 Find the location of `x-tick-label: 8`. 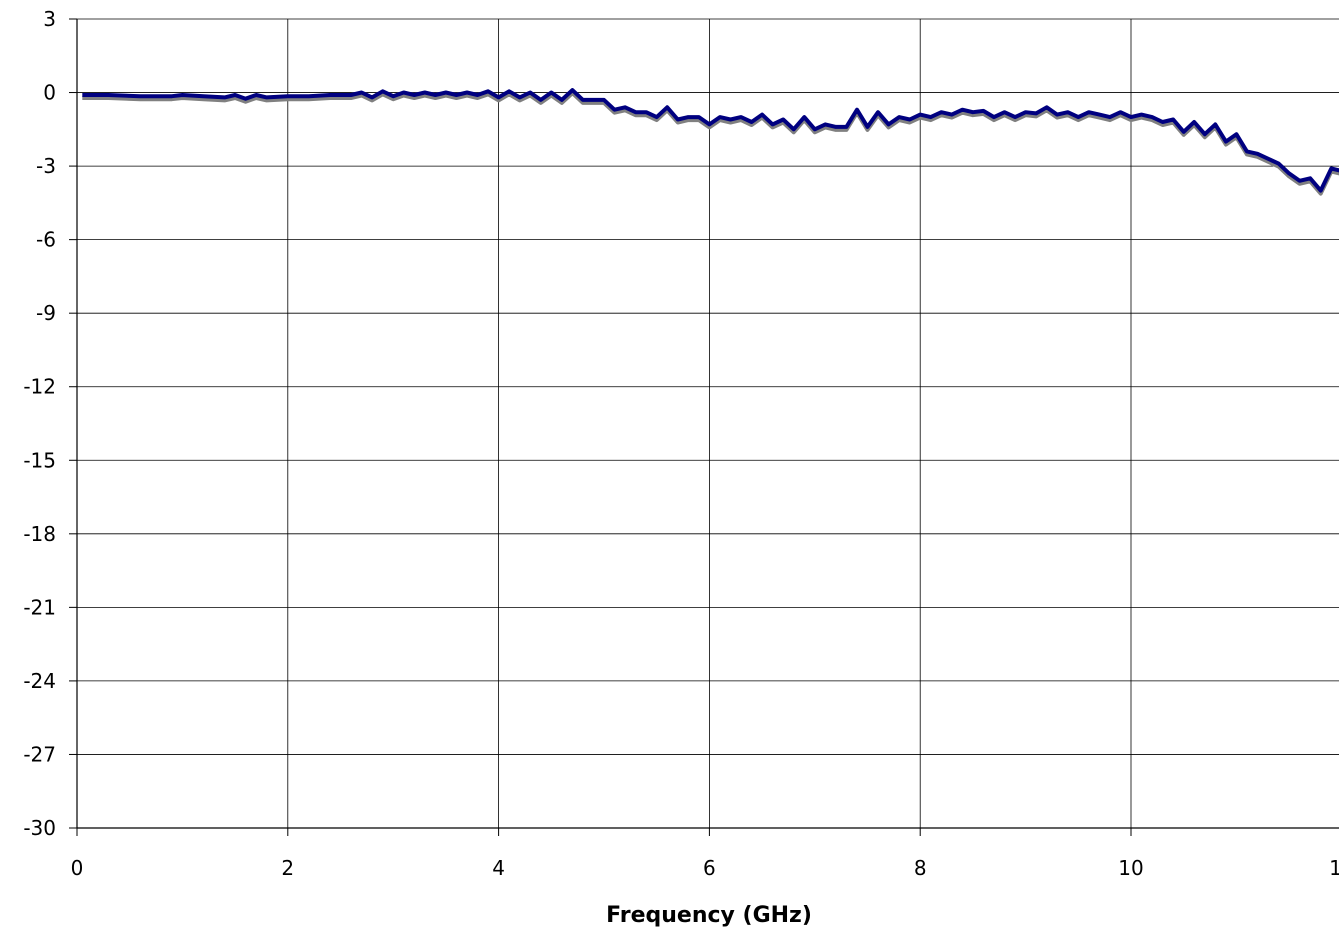

x-tick-label: 8 is located at coordinates (920, 868).